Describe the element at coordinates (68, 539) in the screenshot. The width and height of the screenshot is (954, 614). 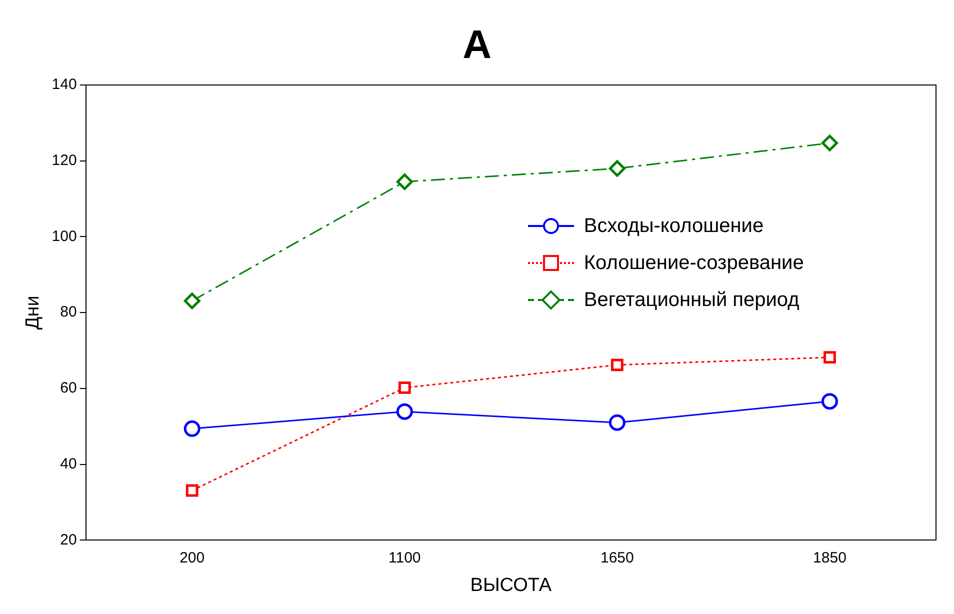
I see `y-tick-label: 20` at that location.